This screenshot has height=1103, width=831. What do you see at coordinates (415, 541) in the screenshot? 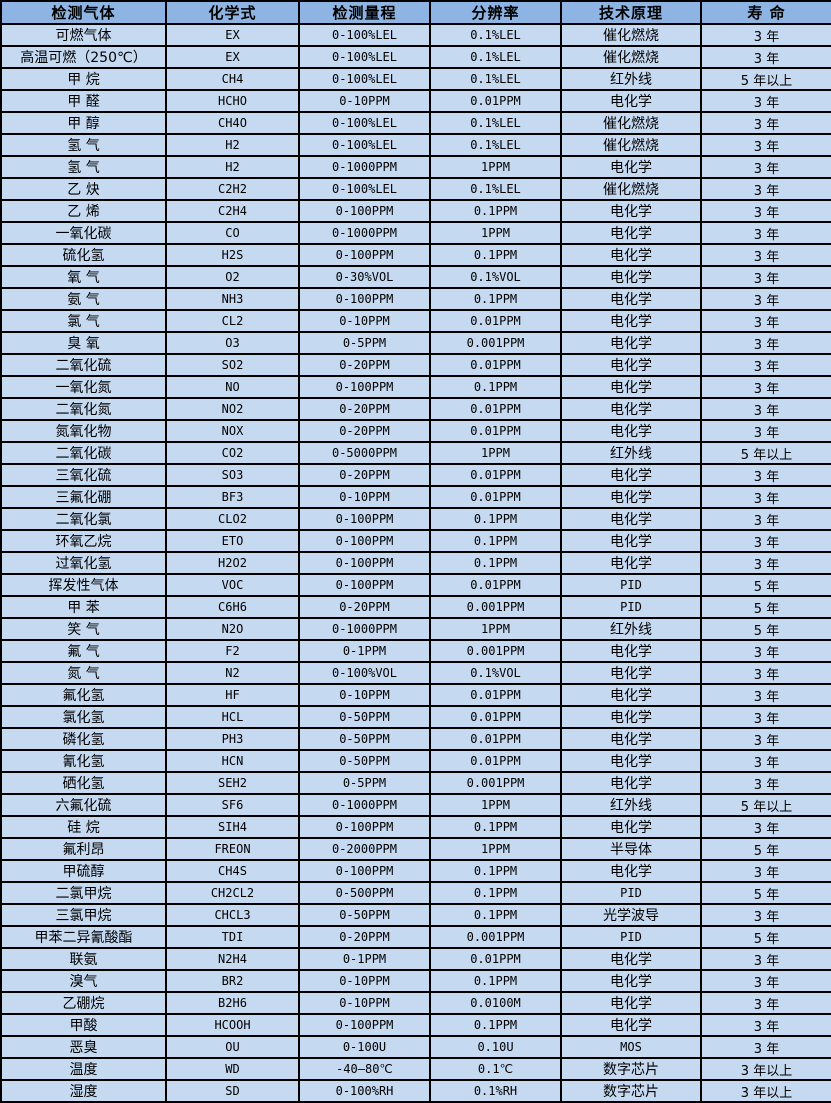
I see `table-row: 环氧乙烷 ETO 0-100PPM 0.1PPM 电化学 3 年` at bounding box center [415, 541].